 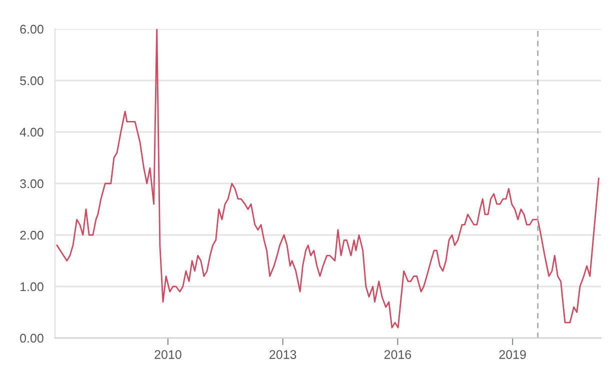 What do you see at coordinates (168, 354) in the screenshot?
I see `x-tick-label: 2010` at bounding box center [168, 354].